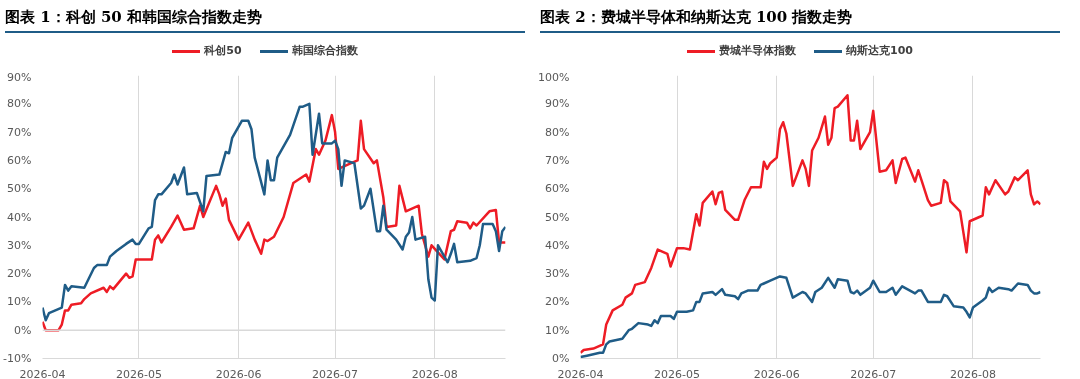 This screenshot has height=379, width=1080. What do you see at coordinates (696, 17) in the screenshot?
I see `chart-title: 图表 2：费城半导体和纳斯达克 100 指数走势` at bounding box center [696, 17].